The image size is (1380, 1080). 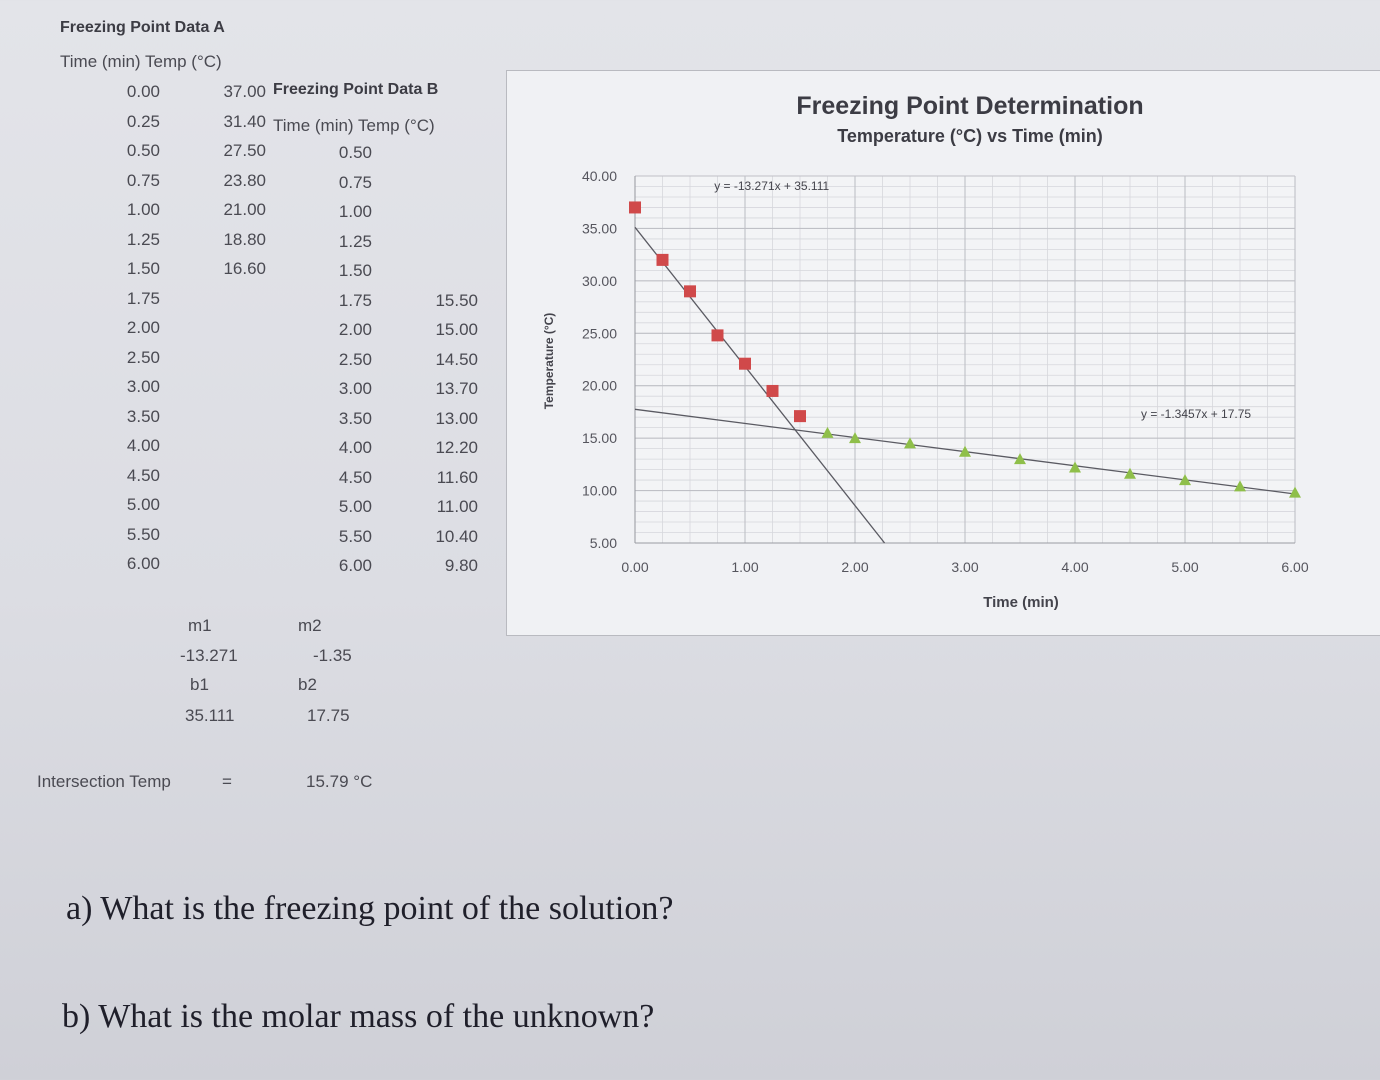 What do you see at coordinates (143, 534) in the screenshot?
I see `data-a-time-cell: 5.50` at bounding box center [143, 534].